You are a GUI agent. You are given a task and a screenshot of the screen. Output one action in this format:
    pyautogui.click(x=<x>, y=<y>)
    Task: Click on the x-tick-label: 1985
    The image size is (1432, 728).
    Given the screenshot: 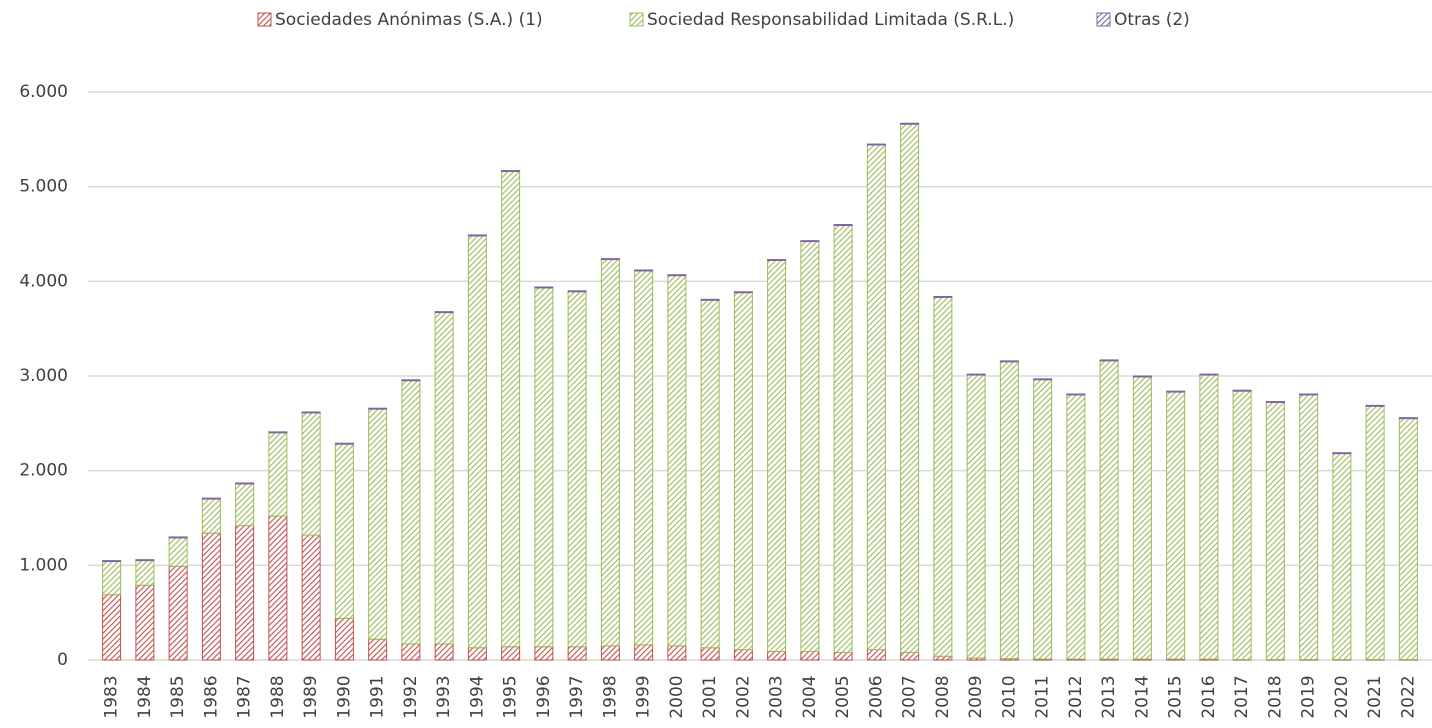 What is the action you would take?
    pyautogui.click(x=178, y=696)
    